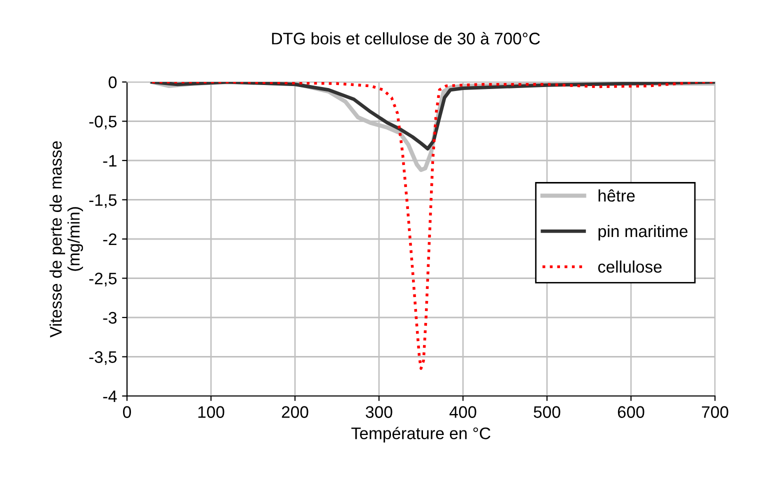 This screenshot has width=768, height=486. Describe the element at coordinates (406, 38) in the screenshot. I see `chart-title: DTG bois et cellulose de 30 à 700°C` at that location.